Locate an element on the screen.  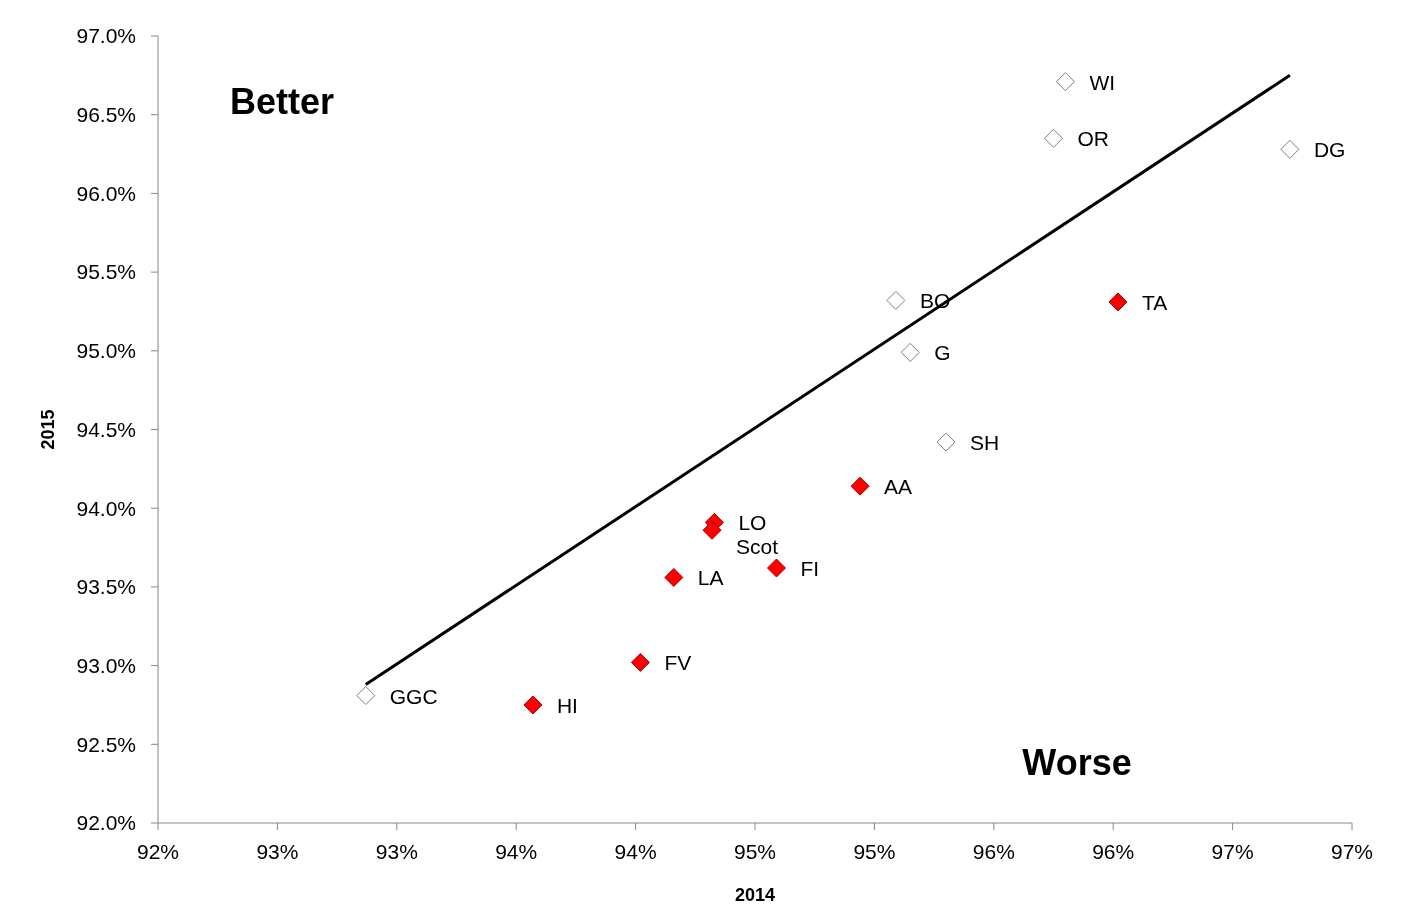
annotation: FV is located at coordinates (678, 663).